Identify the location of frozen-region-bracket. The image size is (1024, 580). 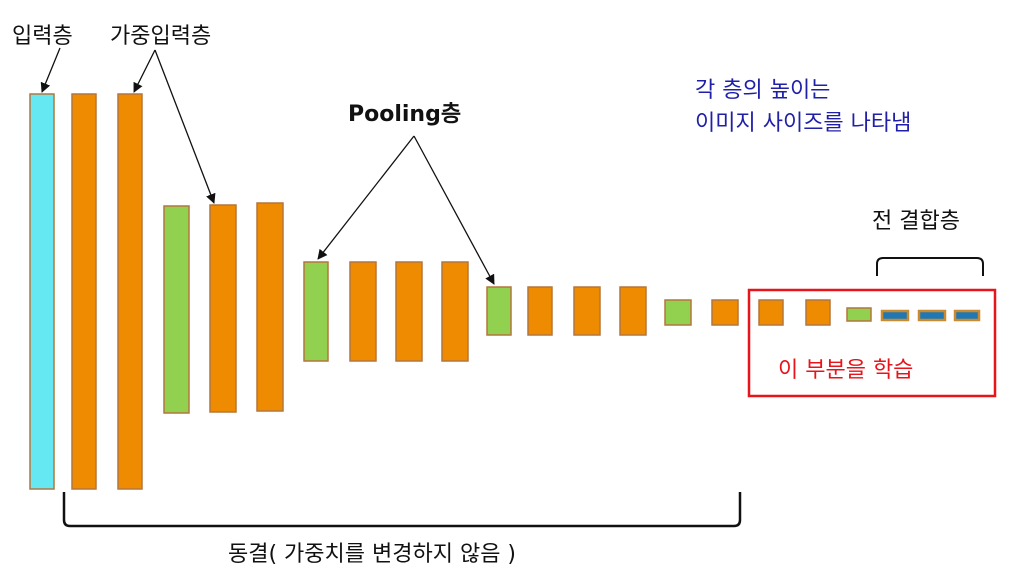
(402, 510).